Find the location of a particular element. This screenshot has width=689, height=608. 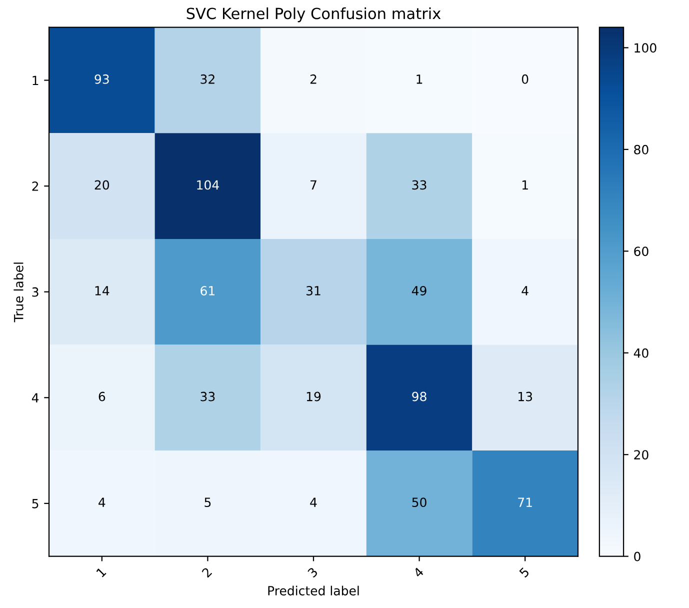

data-label: 93 is located at coordinates (101, 79).